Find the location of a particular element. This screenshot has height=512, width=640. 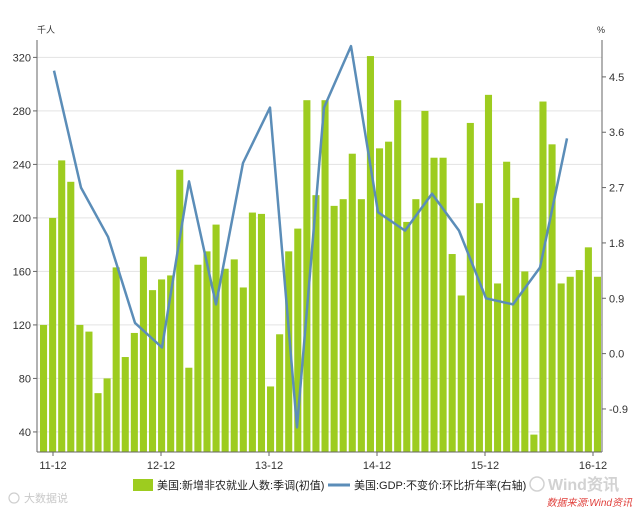

left-axis-ticks: 40 80 120 160 200 240 280 320 is located at coordinates (25, 245).